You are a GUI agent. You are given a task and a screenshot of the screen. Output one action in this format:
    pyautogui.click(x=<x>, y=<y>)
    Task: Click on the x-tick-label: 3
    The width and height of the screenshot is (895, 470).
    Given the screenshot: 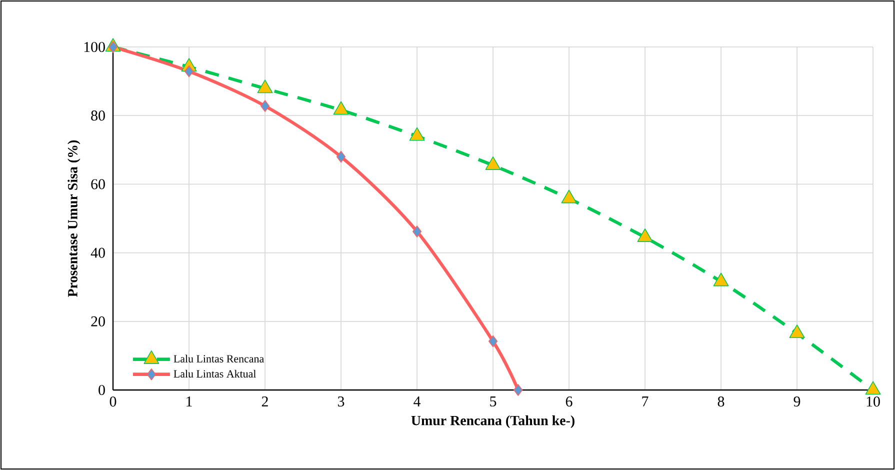 What is the action you would take?
    pyautogui.click(x=341, y=401)
    